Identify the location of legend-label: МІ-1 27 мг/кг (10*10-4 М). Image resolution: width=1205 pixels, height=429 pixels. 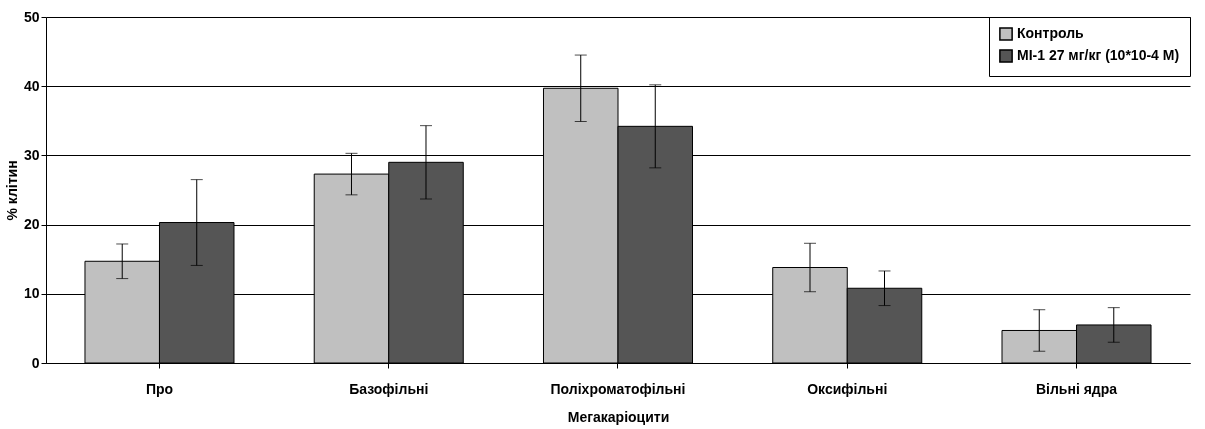
(1098, 55).